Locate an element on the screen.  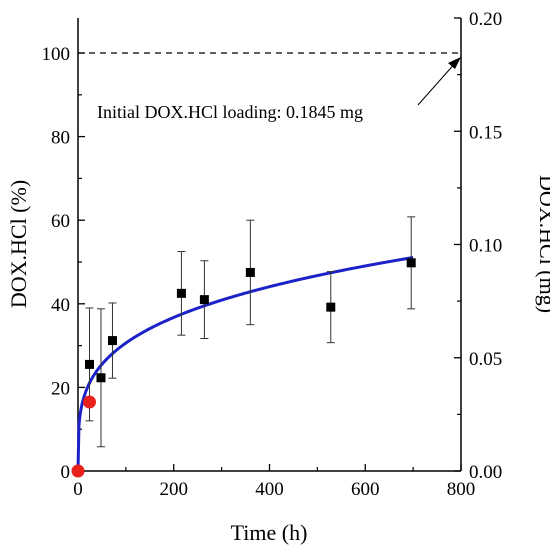
x-tick-label: 400 is located at coordinates (269, 489).